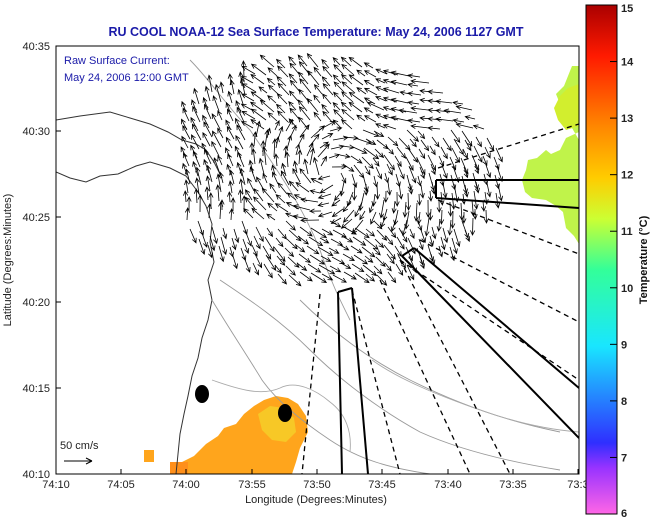 The image size is (651, 519). What do you see at coordinates (56, 485) in the screenshot?
I see `x-tick-label: 74:10` at bounding box center [56, 485].